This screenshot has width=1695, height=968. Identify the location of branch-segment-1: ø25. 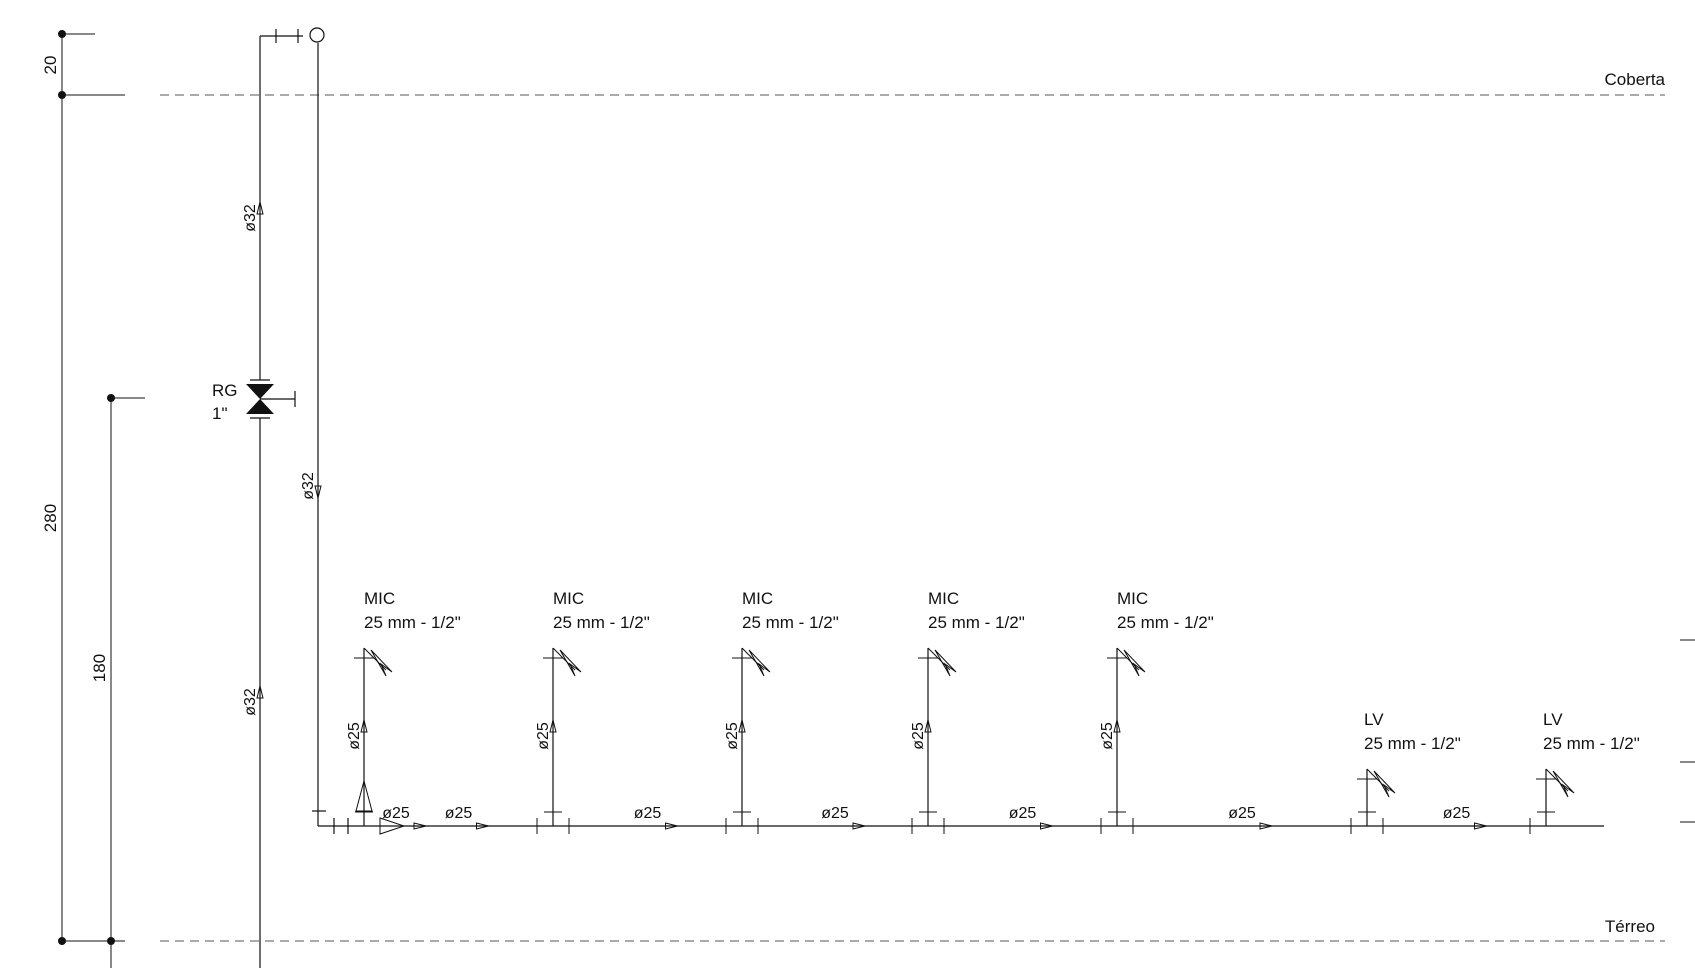
(387, 819).